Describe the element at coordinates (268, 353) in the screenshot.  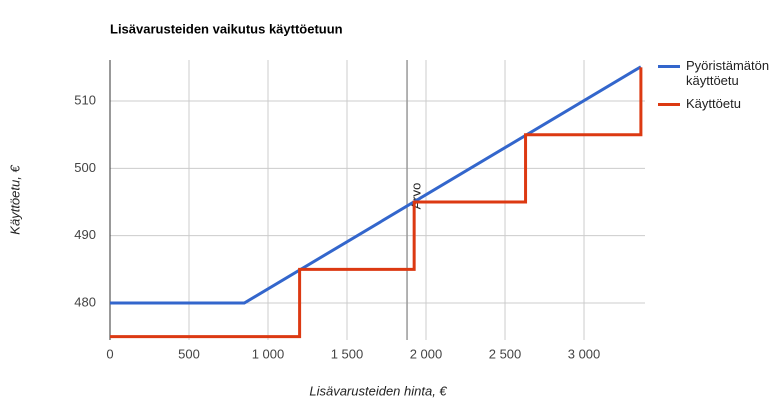
I see `x-tick-label: 1 000` at that location.